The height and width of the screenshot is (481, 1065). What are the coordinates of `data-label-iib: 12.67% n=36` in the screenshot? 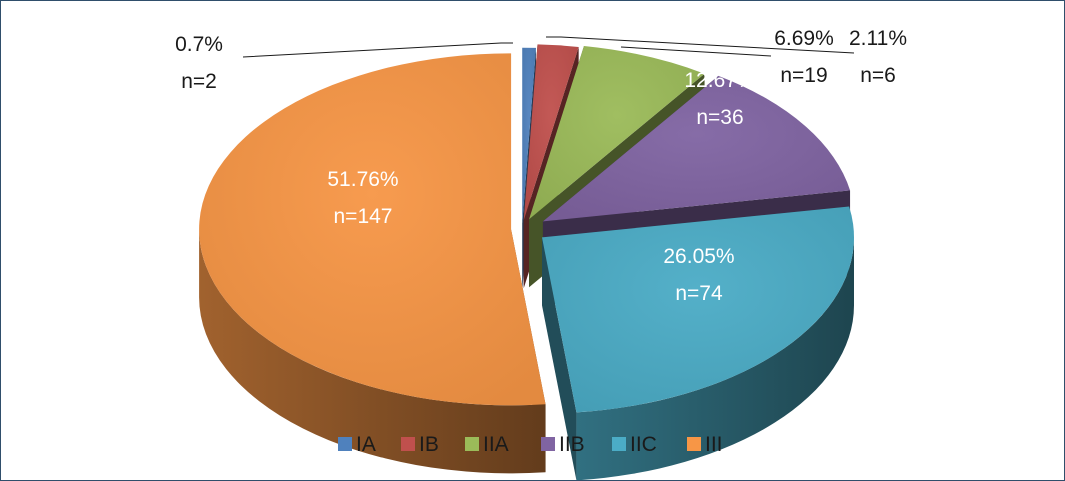 It's located at (719, 99).